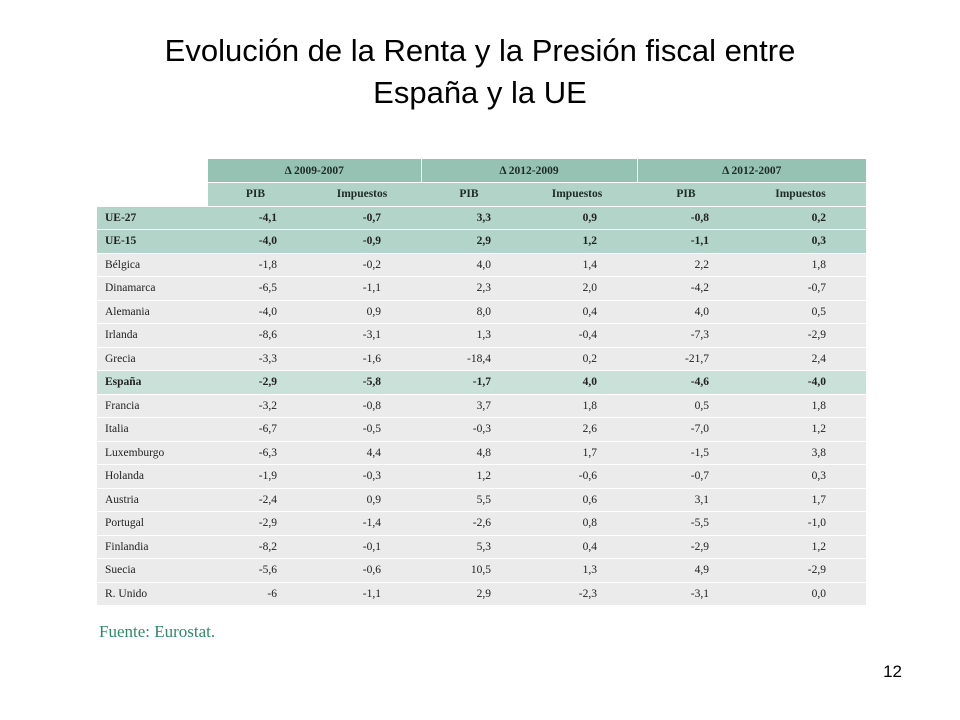  Describe the element at coordinates (362, 265) in the screenshot. I see `value-cell: -0,2` at that location.